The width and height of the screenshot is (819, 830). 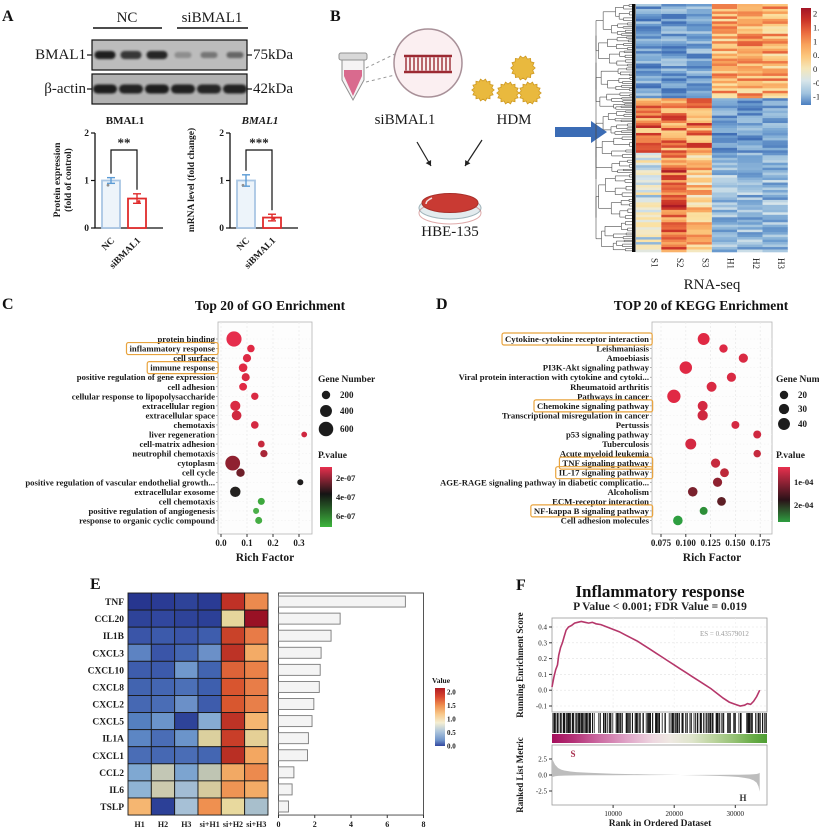 What do you see at coordinates (116, 791) in the screenshot?
I see `cytokine-row-label: IL6` at bounding box center [116, 791].